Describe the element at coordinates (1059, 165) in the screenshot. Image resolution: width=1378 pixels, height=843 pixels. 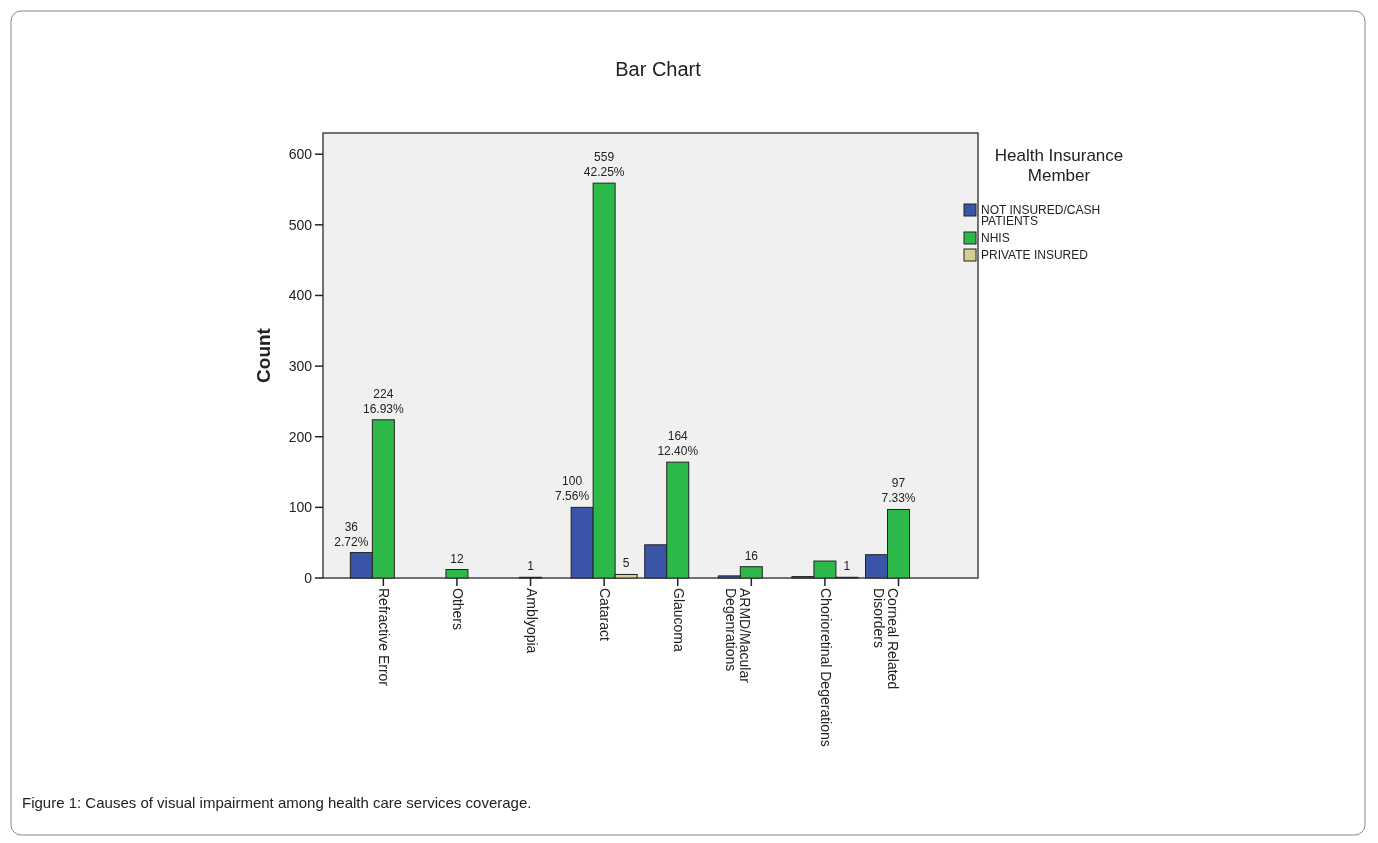
I see `legend-title: Health Insurance Member` at that location.